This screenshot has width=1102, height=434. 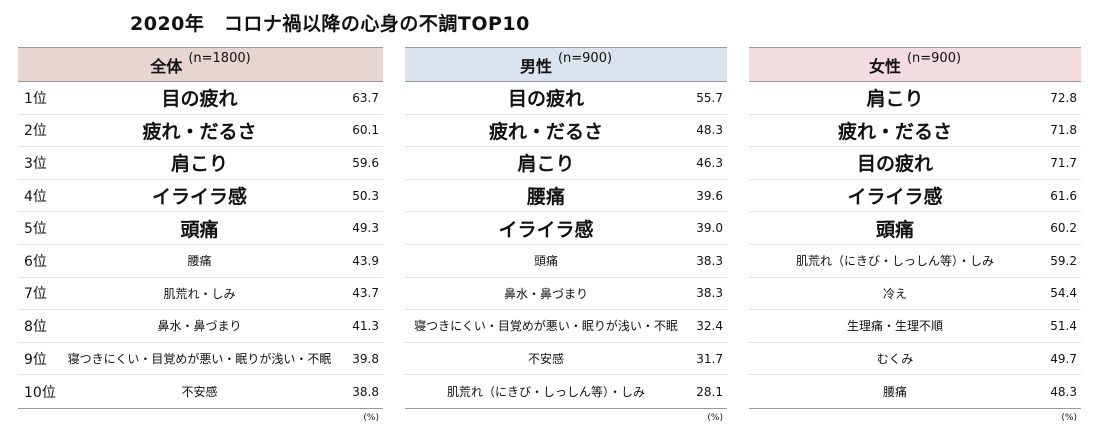 I want to click on percent-value: 38.8, so click(x=365, y=391).